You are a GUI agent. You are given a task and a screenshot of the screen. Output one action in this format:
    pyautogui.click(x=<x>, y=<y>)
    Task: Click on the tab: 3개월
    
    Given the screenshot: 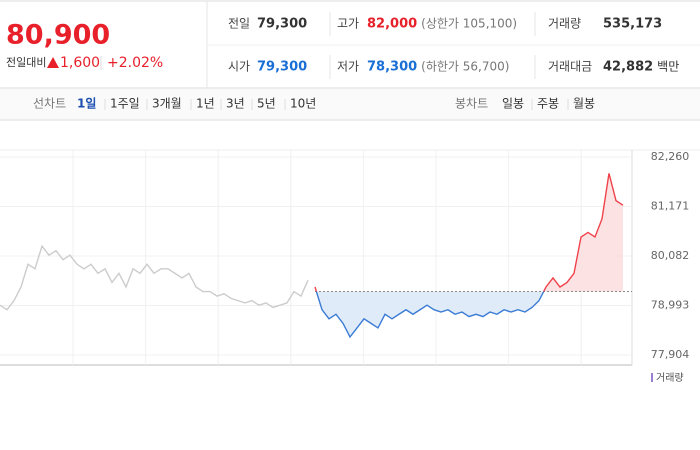 What is the action you would take?
    pyautogui.click(x=167, y=104)
    